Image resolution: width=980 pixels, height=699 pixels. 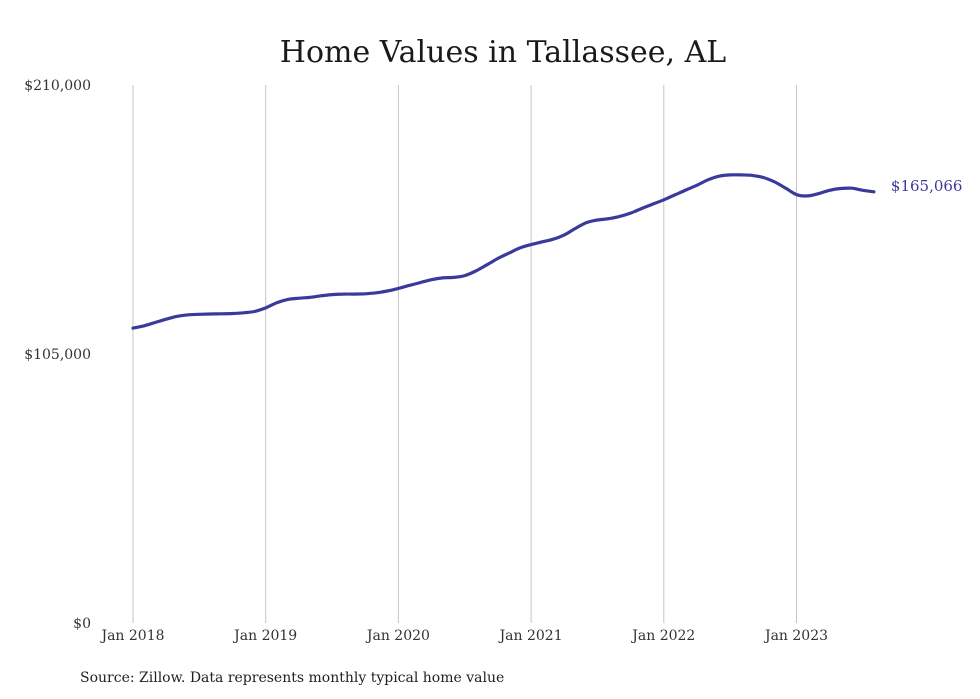 What do you see at coordinates (82, 624) in the screenshot?
I see `y-tick-label: $0` at bounding box center [82, 624].